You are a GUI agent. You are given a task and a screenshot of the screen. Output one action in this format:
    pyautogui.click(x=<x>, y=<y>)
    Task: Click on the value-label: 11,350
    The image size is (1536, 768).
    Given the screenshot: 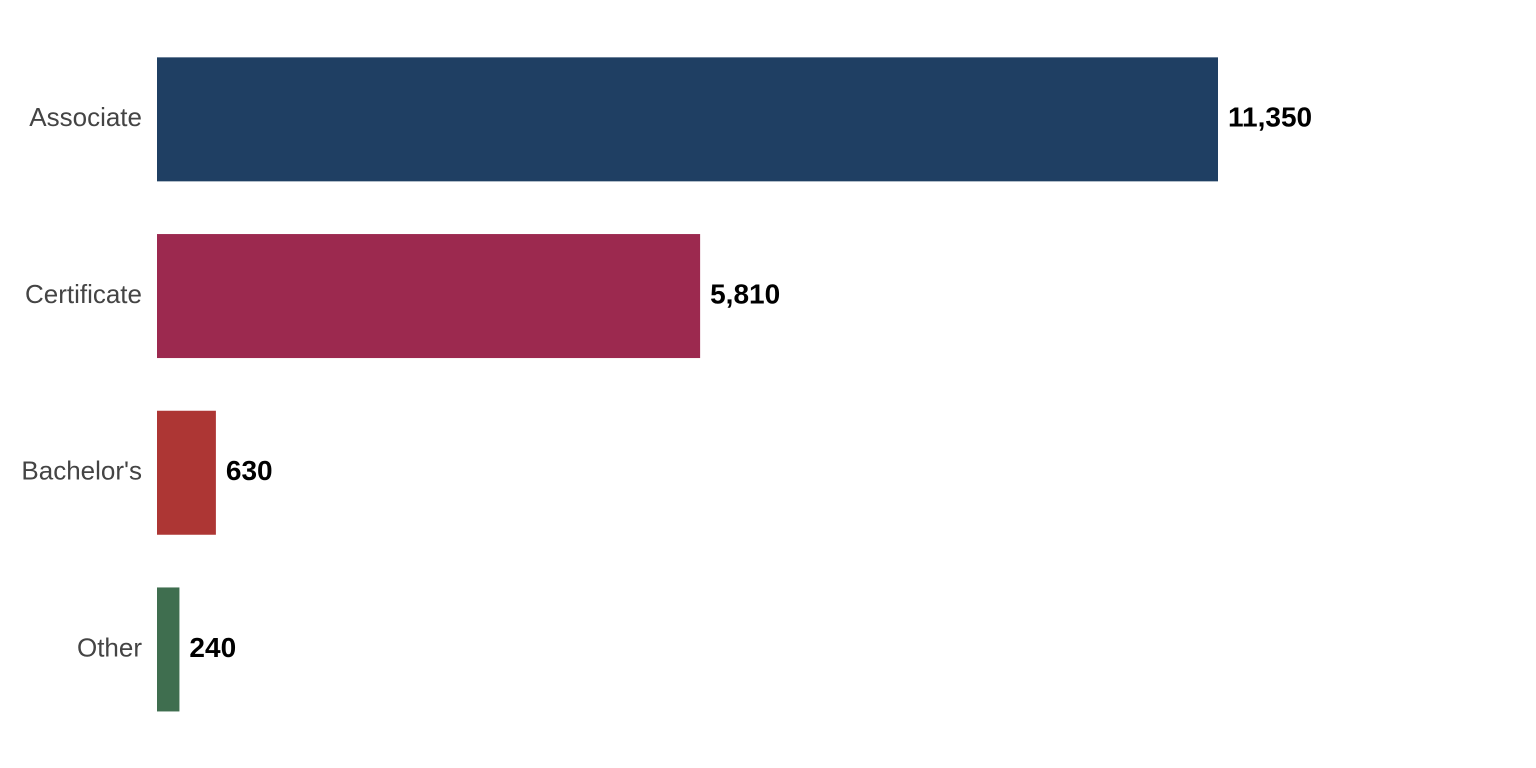 What is the action you would take?
    pyautogui.click(x=1270, y=117)
    